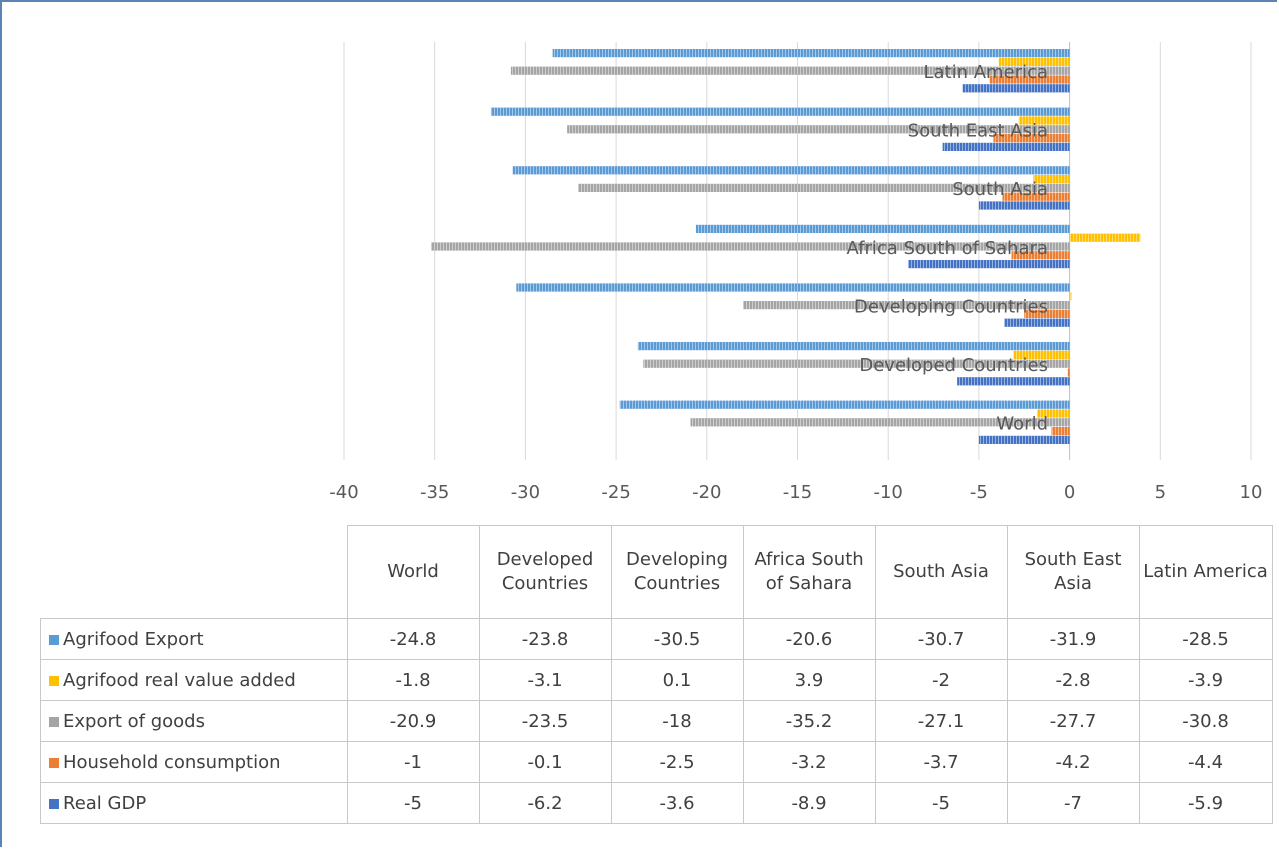 This screenshot has width=1279, height=849. What do you see at coordinates (677, 572) in the screenshot?
I see `table-column-header: Developing Countries` at bounding box center [677, 572].